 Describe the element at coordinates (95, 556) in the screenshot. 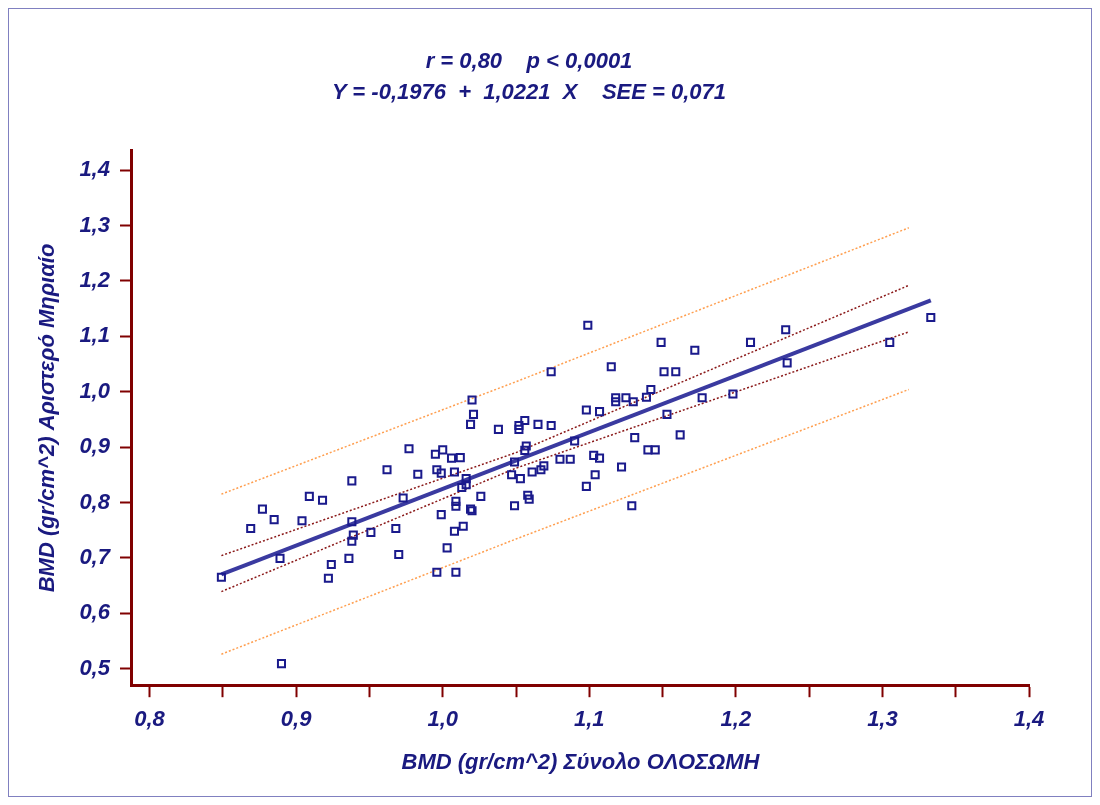

I see `y-tick-label: 0,7` at that location.